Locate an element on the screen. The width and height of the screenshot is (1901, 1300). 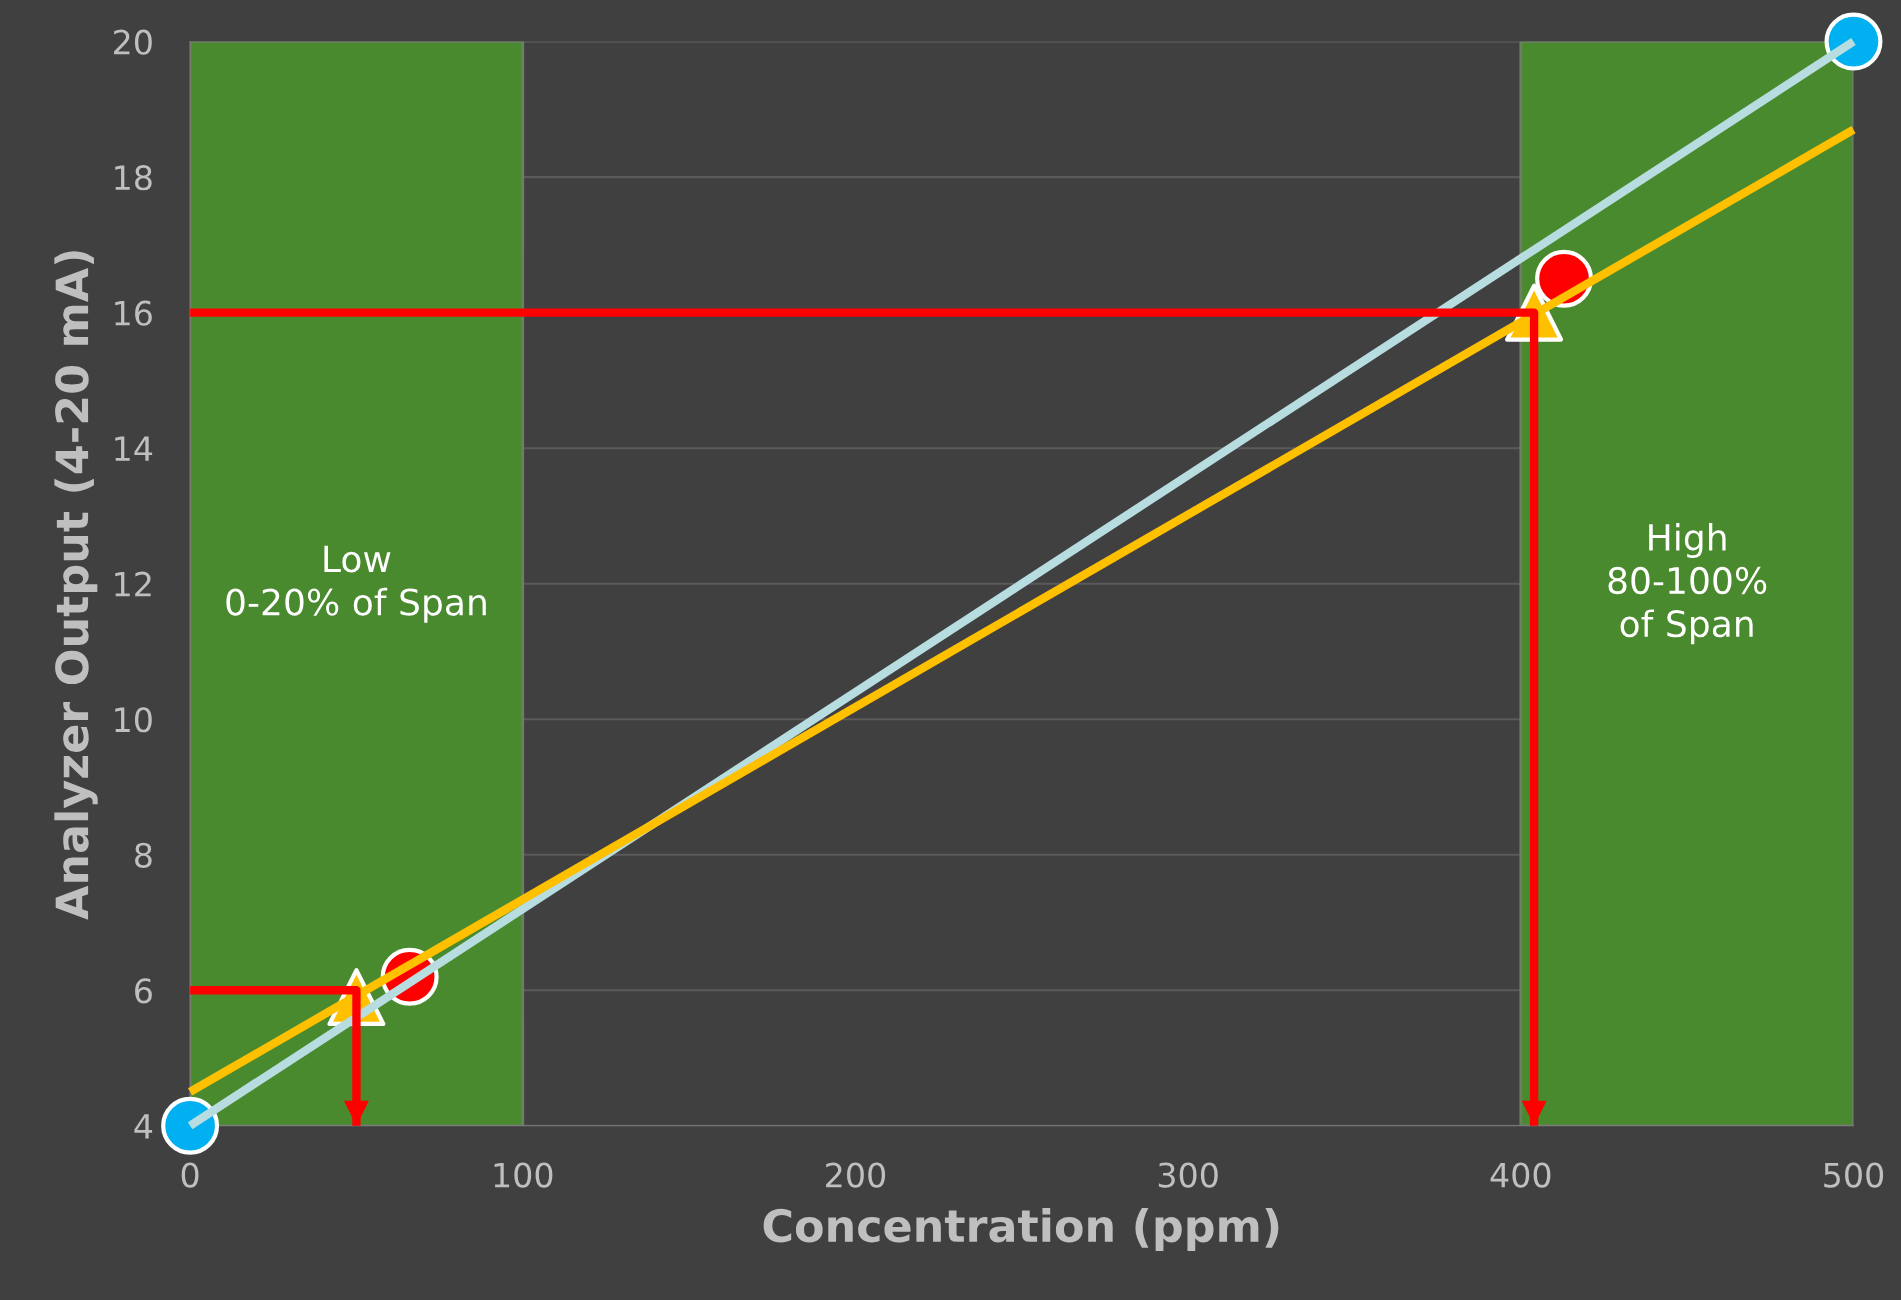
y-tick-label: 20 is located at coordinates (133, 42).